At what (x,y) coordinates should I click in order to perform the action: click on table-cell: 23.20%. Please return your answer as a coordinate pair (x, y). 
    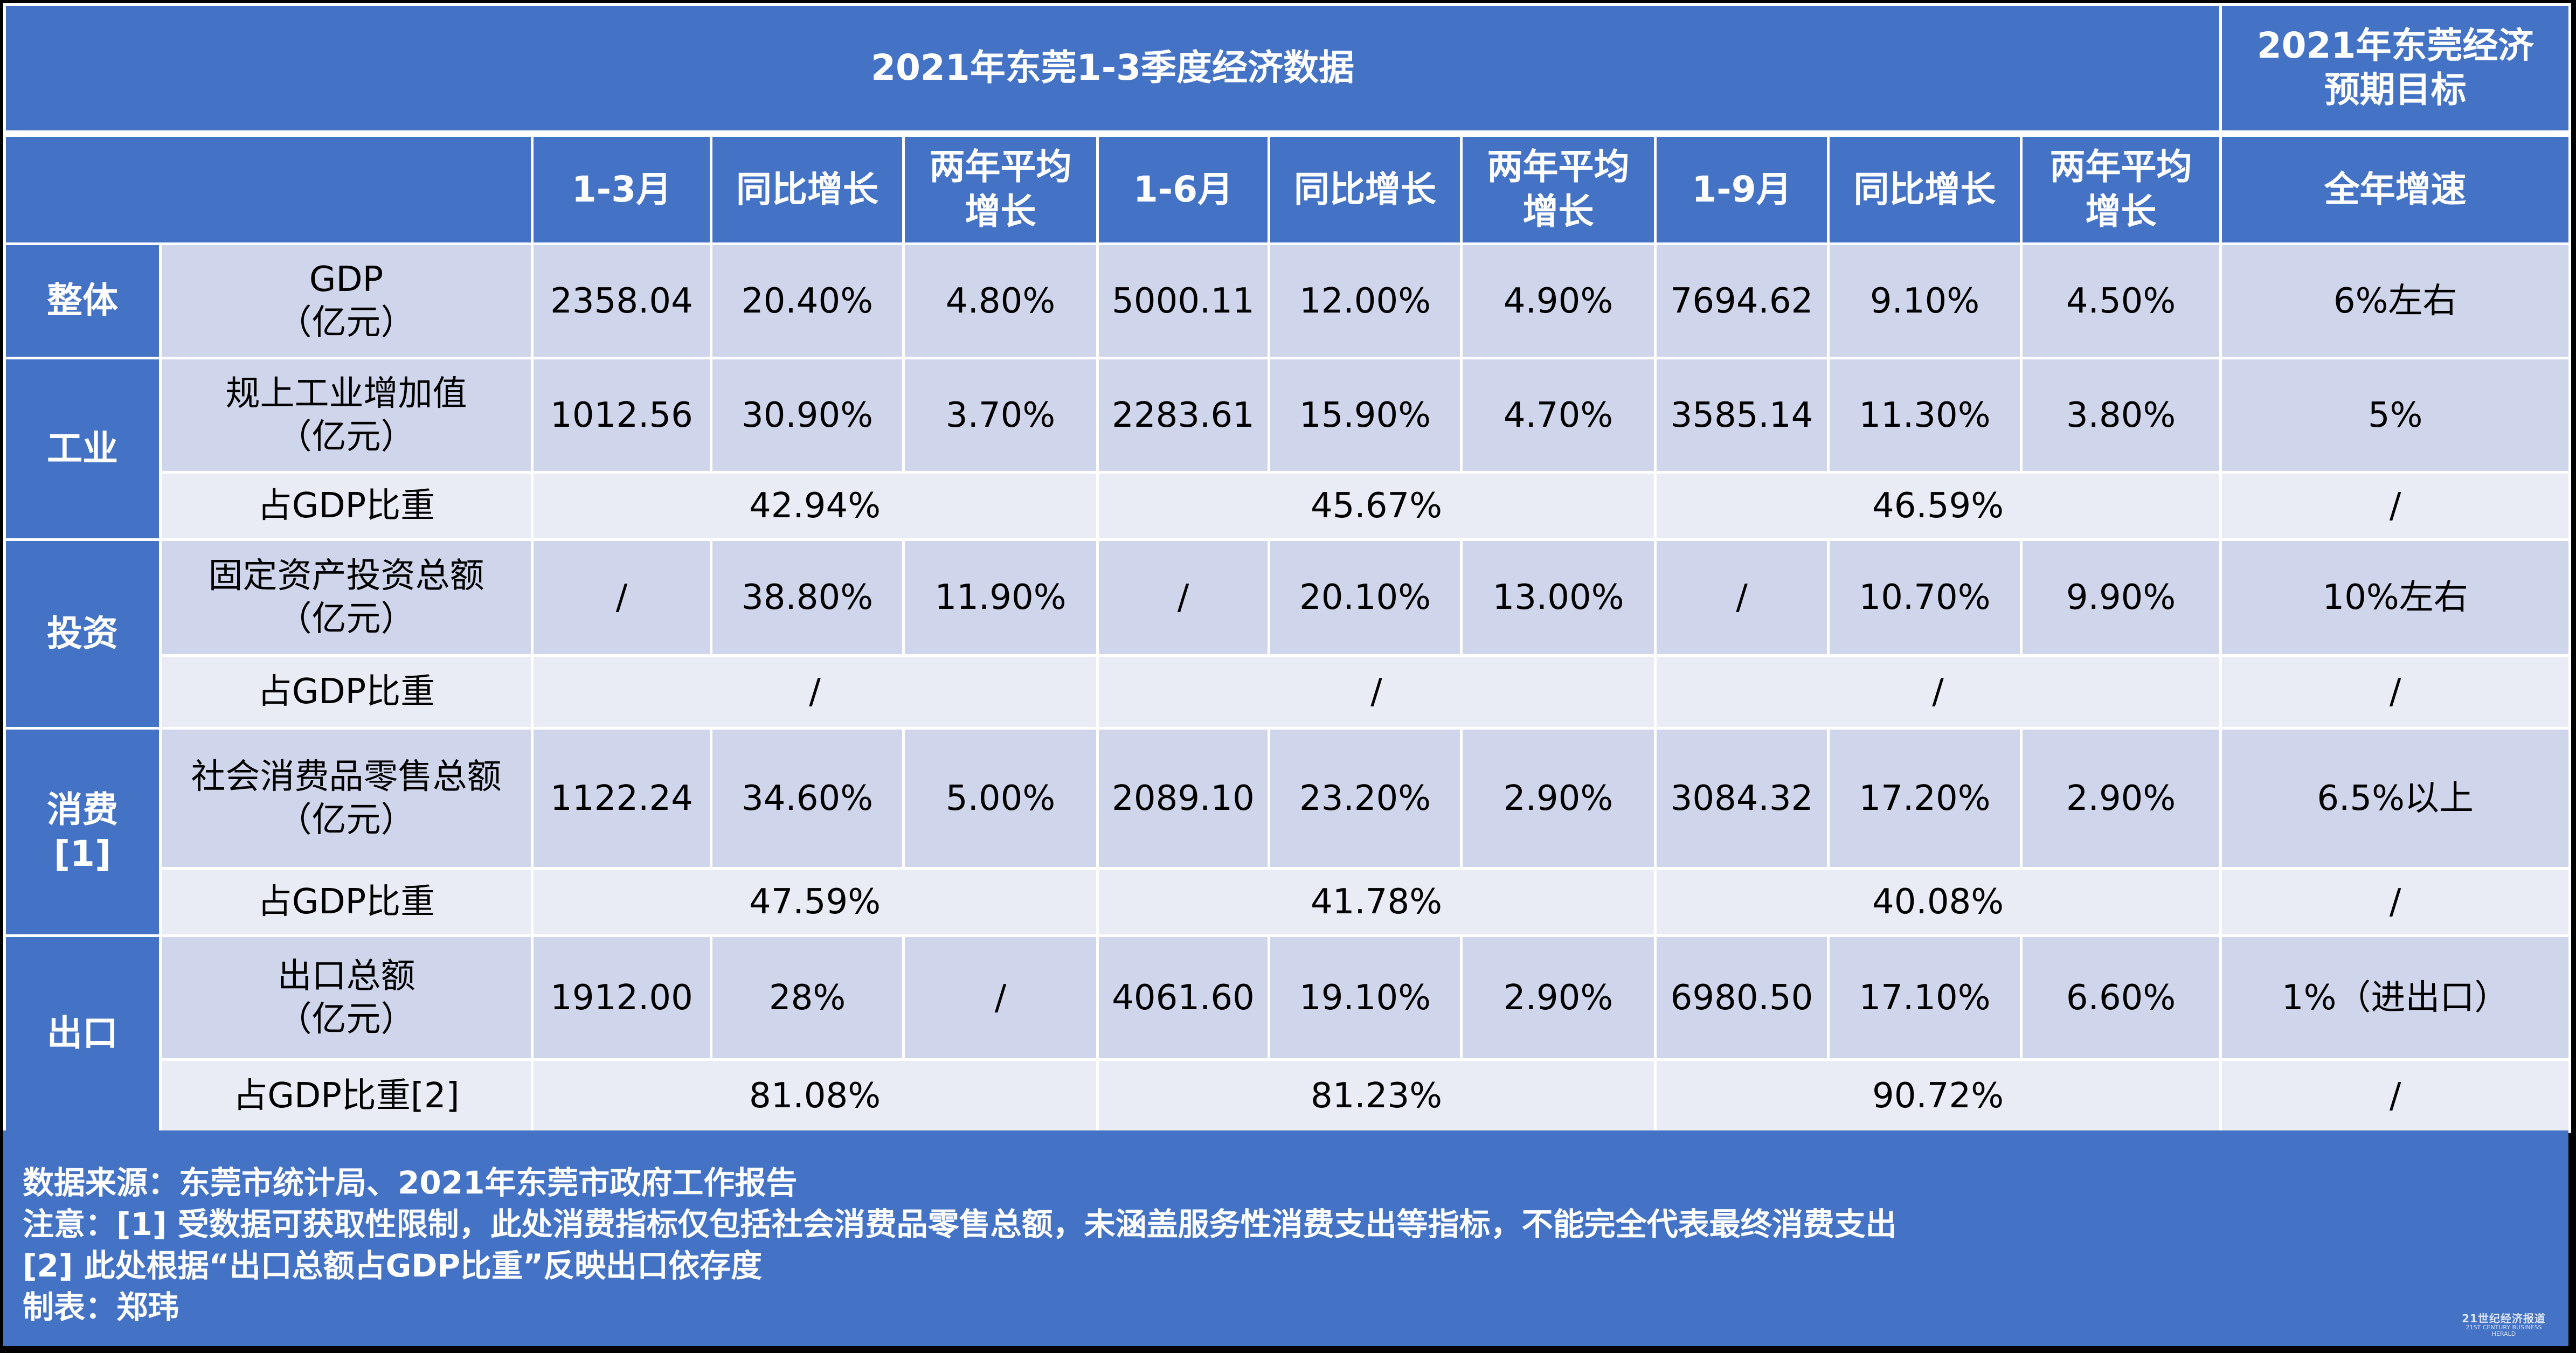
    Looking at the image, I should click on (1365, 799).